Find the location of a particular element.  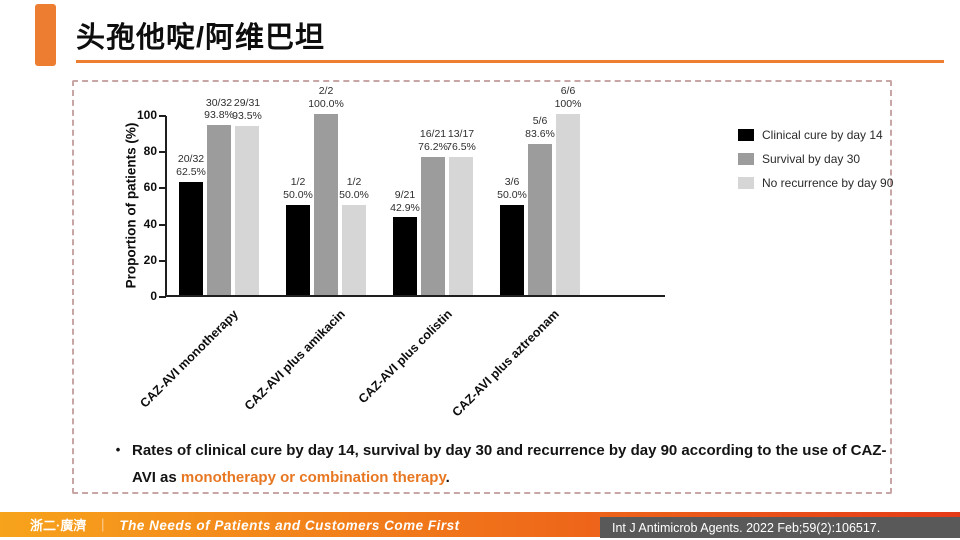

title-accent-bar is located at coordinates (45, 35).